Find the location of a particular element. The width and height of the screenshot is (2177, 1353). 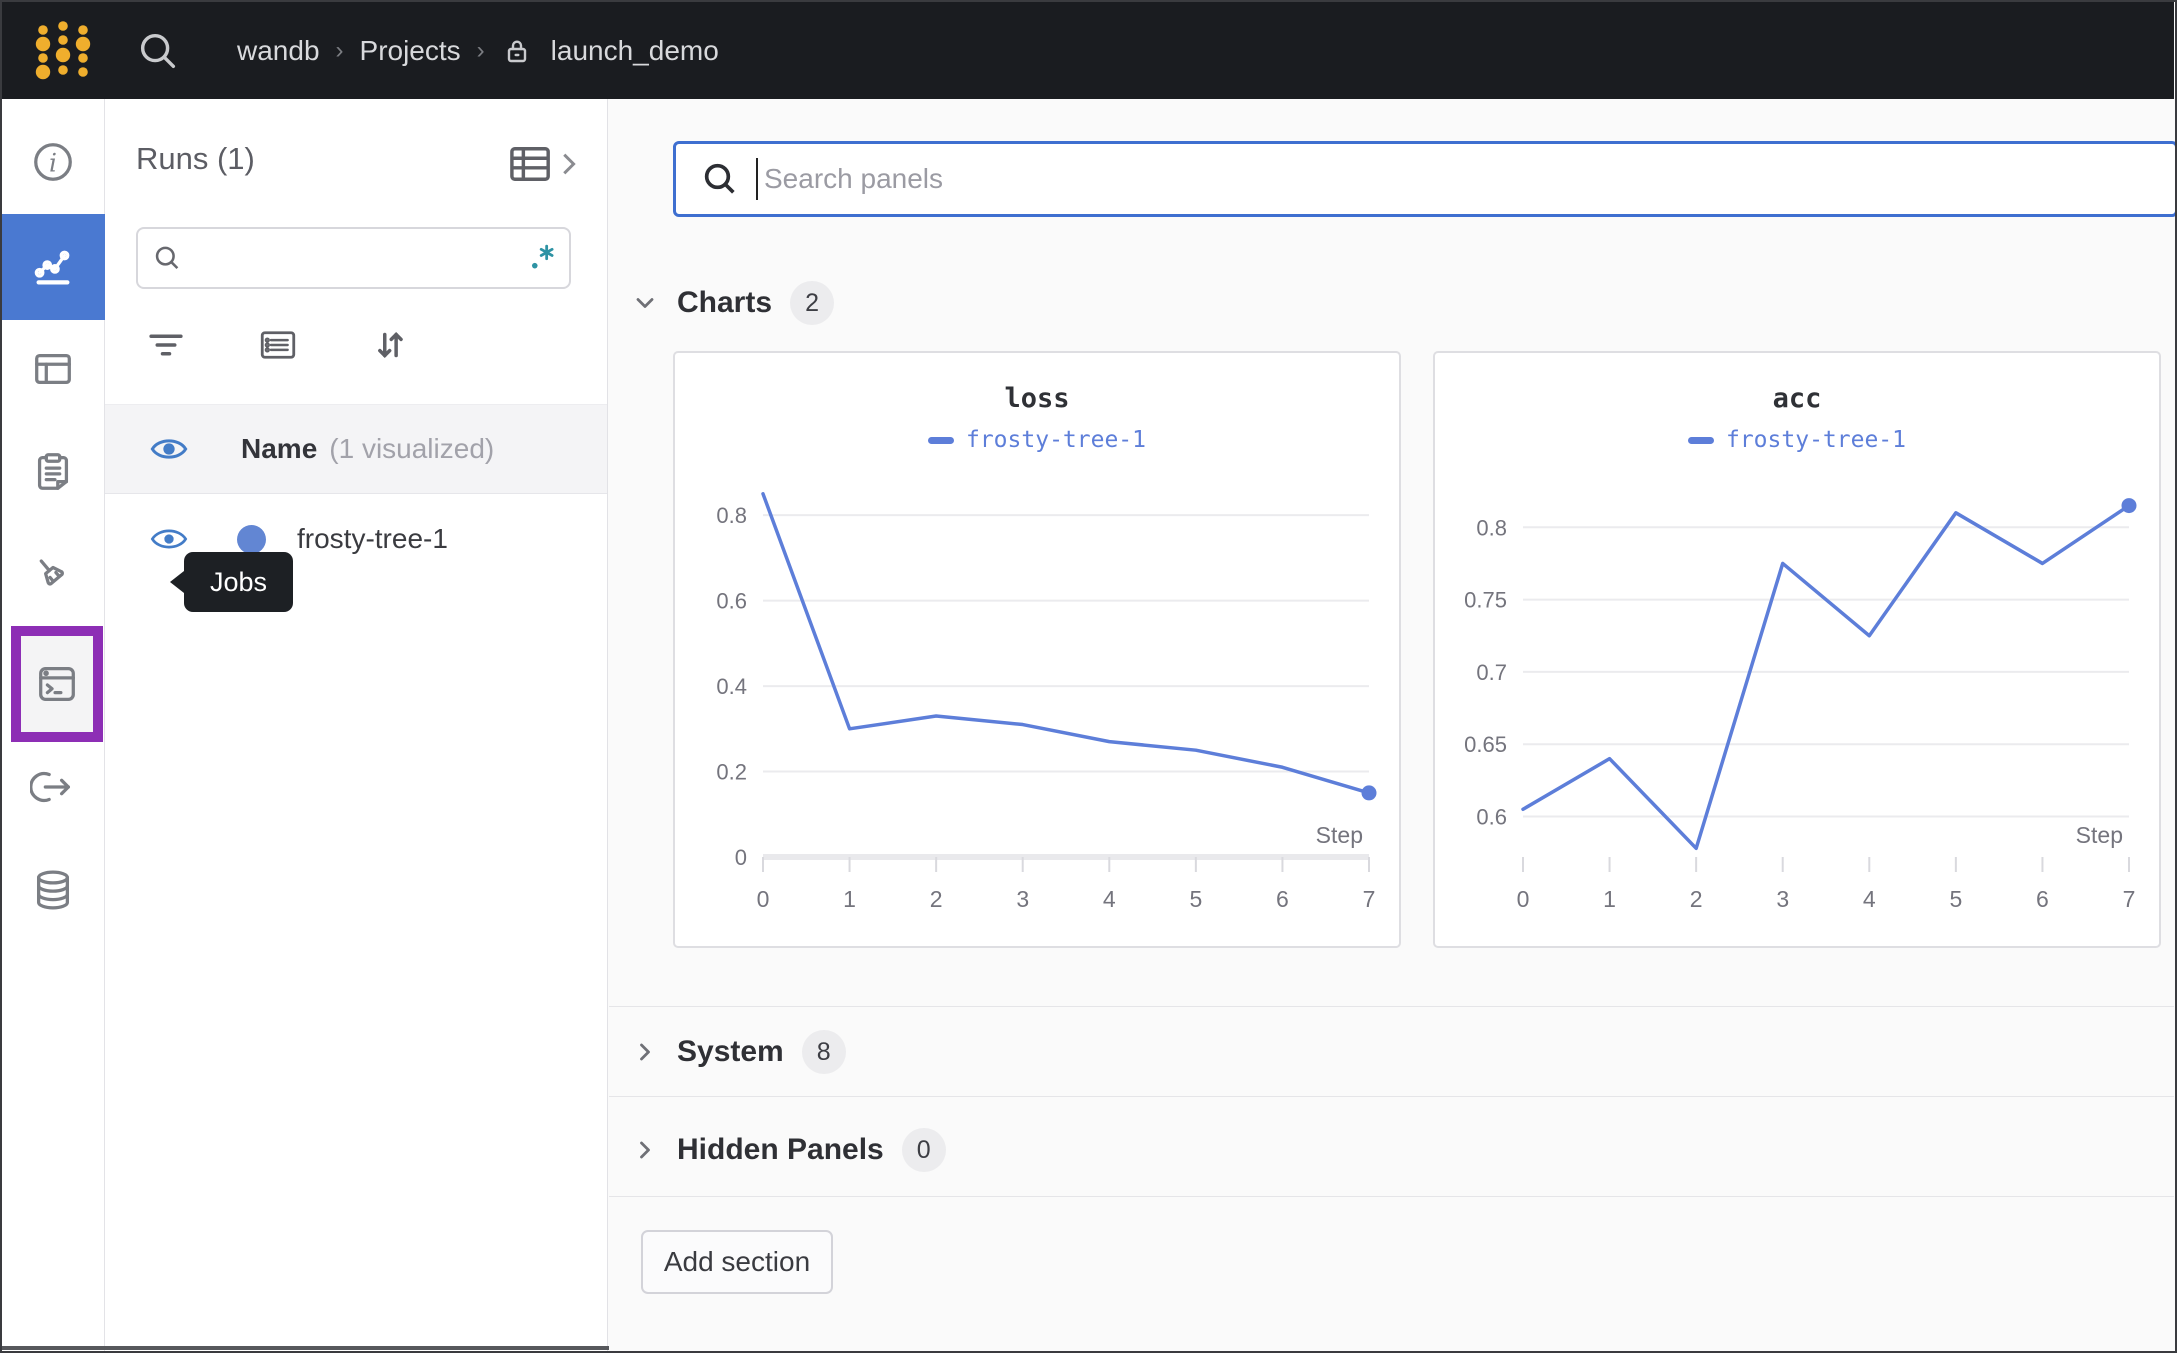

sidebar-item-notes is located at coordinates (53, 472).